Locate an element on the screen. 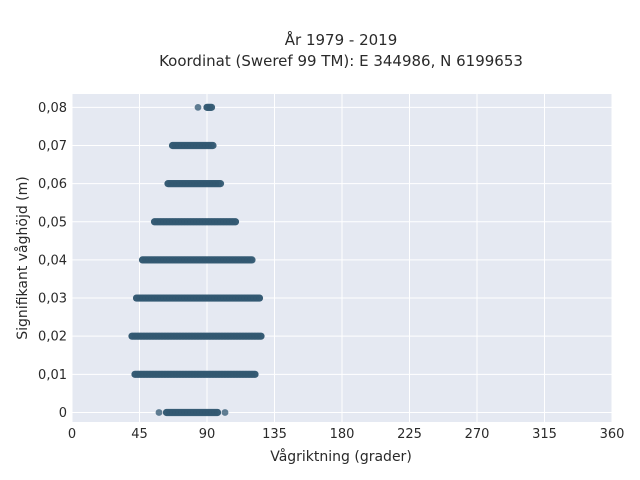 The width and height of the screenshot is (640, 480). x-axis-title: Vågriktning (grader) is located at coordinates (341, 456).